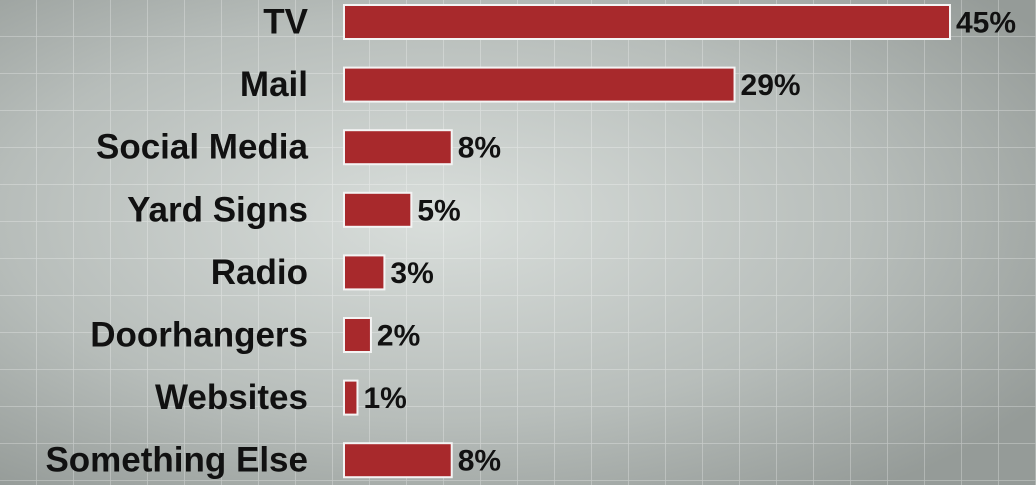 This screenshot has width=1036, height=485. I want to click on category-label: Doorhangers, so click(199, 335).